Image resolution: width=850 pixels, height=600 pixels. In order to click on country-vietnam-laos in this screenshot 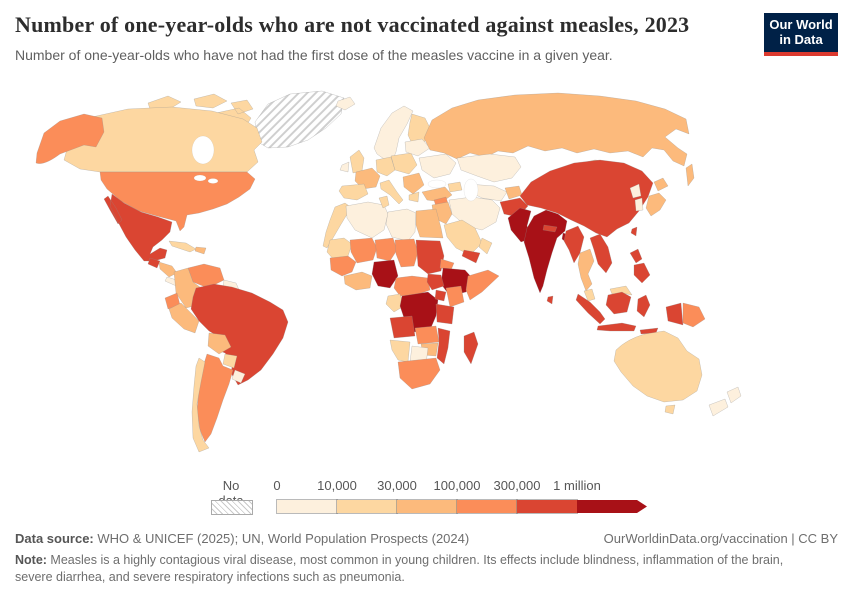, I will do `click(601, 253)`.